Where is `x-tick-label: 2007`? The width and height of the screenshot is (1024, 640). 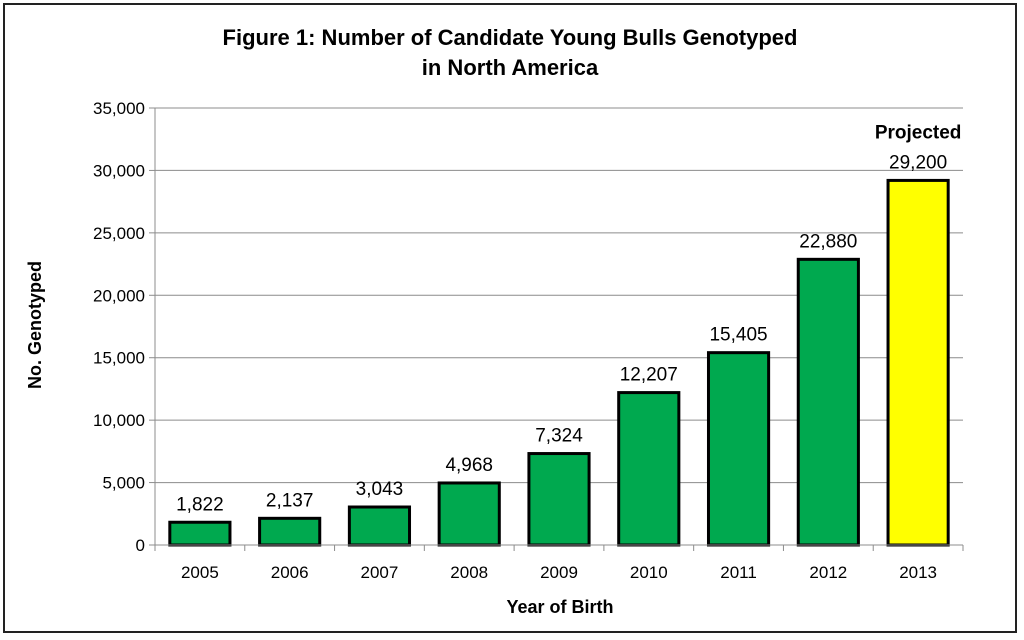 x-tick-label: 2007 is located at coordinates (380, 572).